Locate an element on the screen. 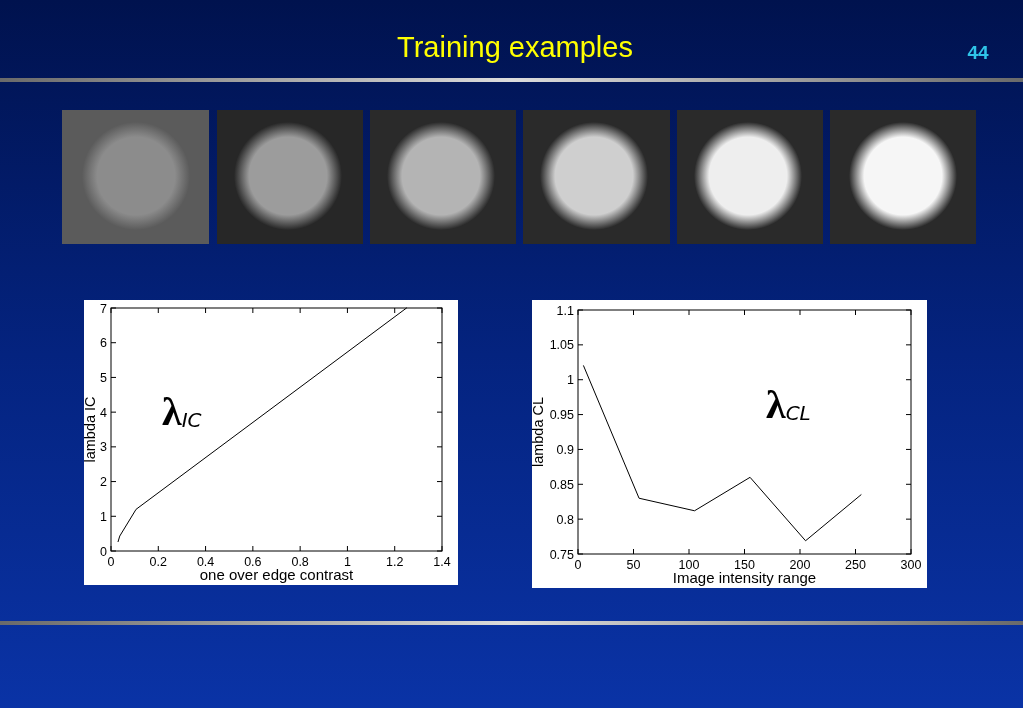 Image resolution: width=1023 pixels, height=708 pixels. x-axis-title: Image intensity range is located at coordinates (744, 577).